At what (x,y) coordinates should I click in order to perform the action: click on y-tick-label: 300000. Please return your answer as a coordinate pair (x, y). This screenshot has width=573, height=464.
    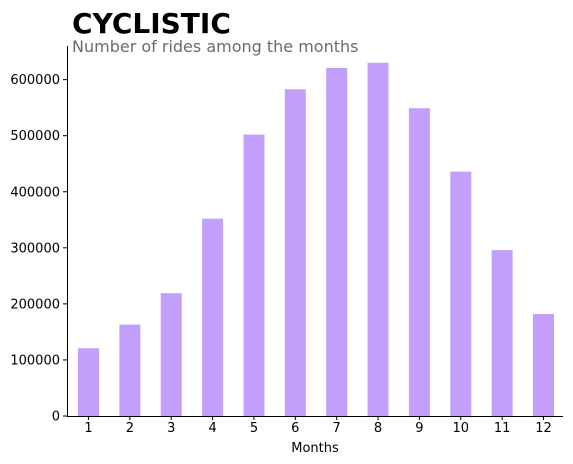
    Looking at the image, I should click on (35, 248).